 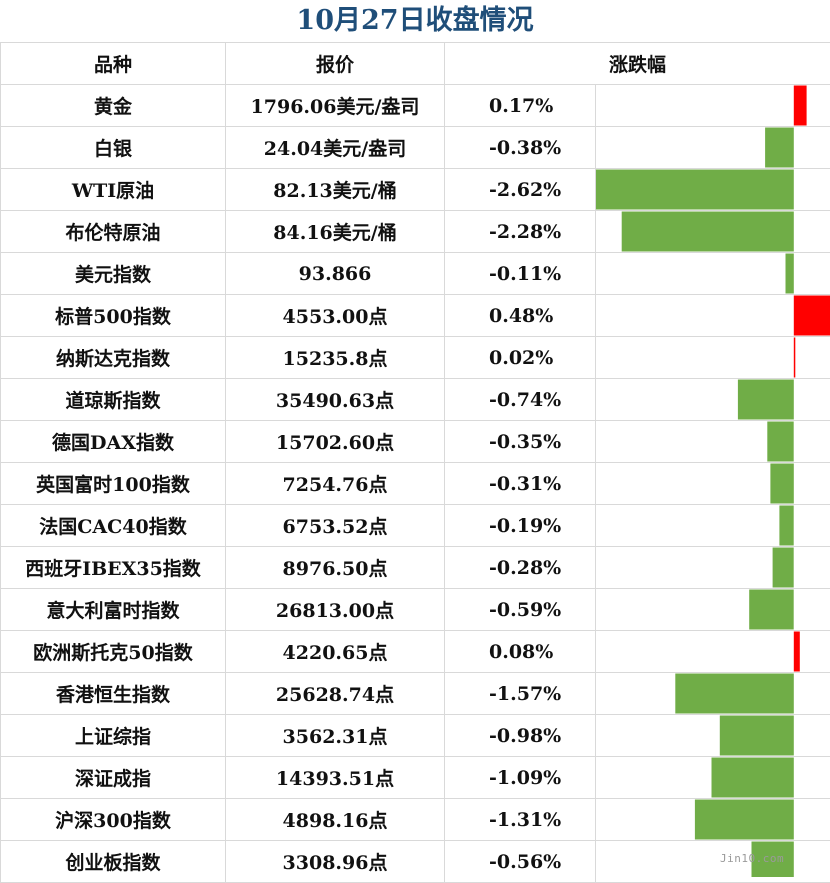 What do you see at coordinates (520, 400) in the screenshot?
I see `row-change: -0.74%` at bounding box center [520, 400].